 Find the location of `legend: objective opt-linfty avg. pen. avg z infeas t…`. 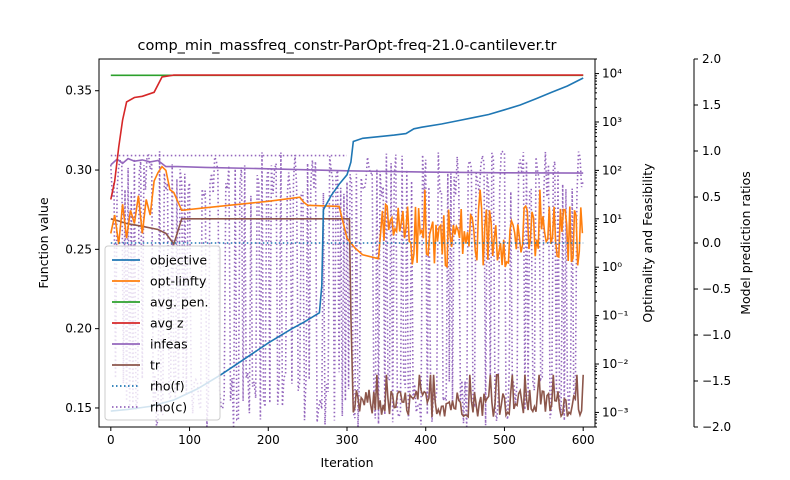

legend: objective opt-linfty avg. pen. avg z infeas t… is located at coordinates (162, 333).